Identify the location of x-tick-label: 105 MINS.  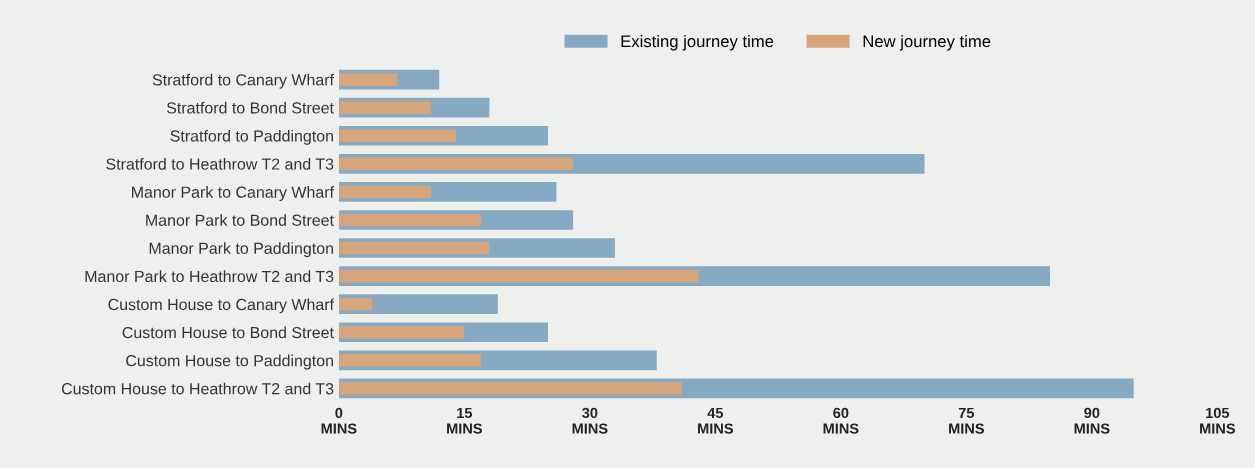
(1218, 420).